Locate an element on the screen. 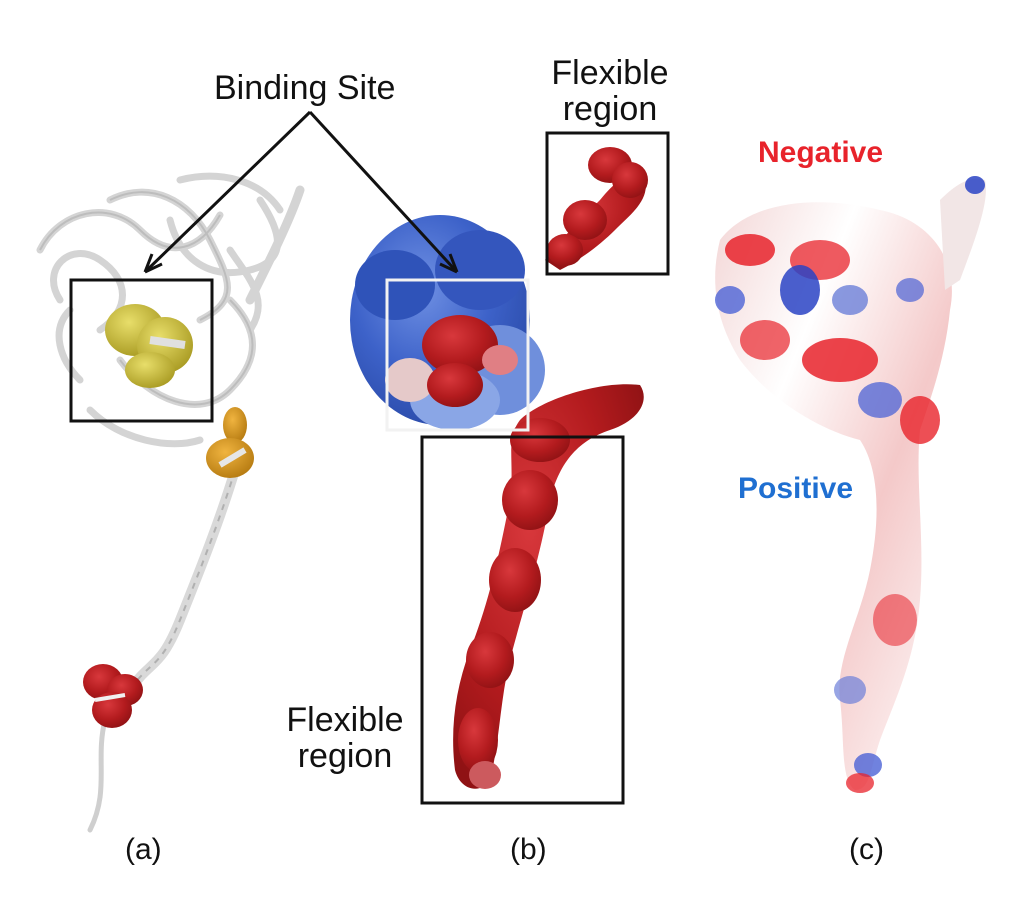 Image resolution: width=1024 pixels, height=910 pixels. panel-c-label: (c) is located at coordinates (866, 849).